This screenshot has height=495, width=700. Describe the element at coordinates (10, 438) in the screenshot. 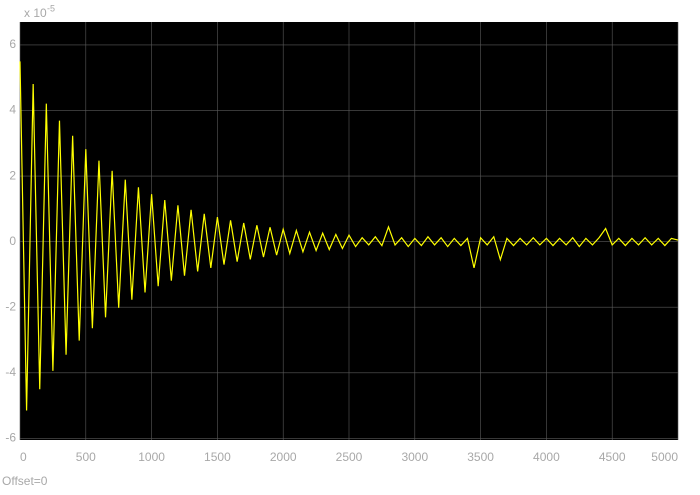

I see `y-tick-label: -6` at that location.